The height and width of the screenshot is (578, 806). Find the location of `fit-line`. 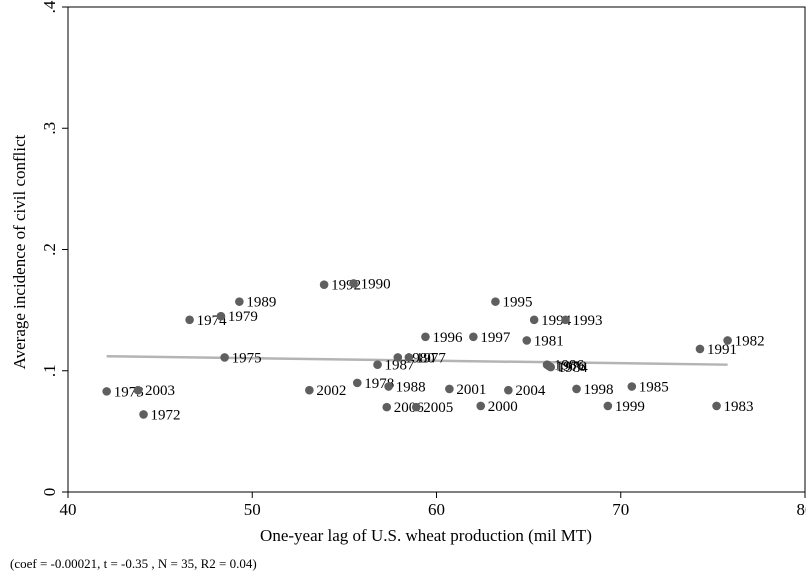

fit-line is located at coordinates (417, 360).